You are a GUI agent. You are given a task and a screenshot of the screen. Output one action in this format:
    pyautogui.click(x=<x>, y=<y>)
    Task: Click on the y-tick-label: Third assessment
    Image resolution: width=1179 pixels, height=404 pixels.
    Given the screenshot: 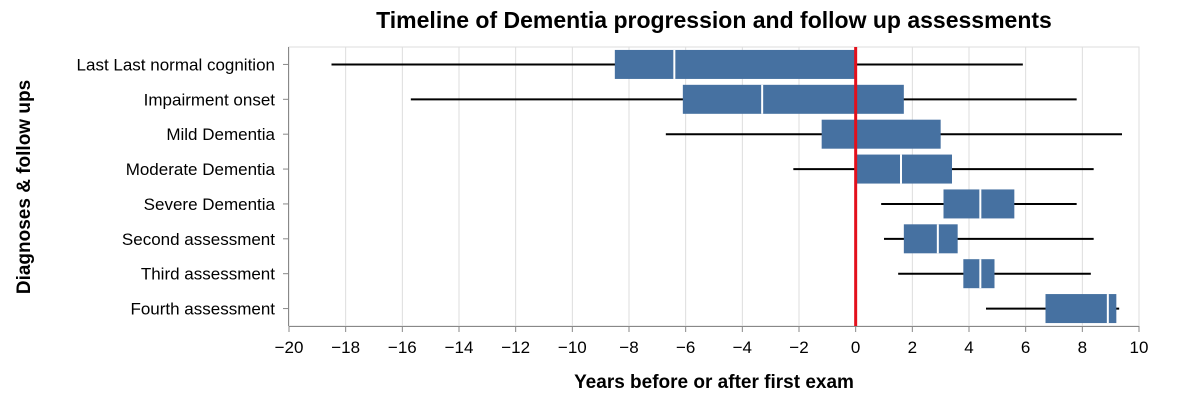 What is the action you would take?
    pyautogui.click(x=208, y=274)
    